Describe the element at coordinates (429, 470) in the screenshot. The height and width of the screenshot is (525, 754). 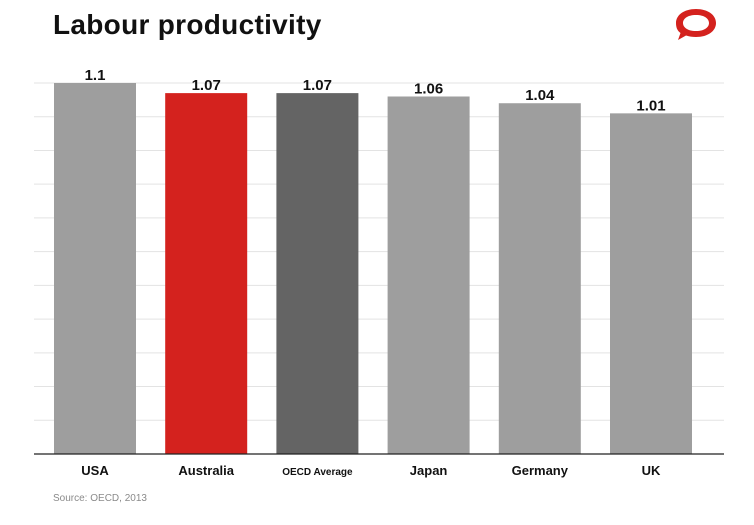
I see `category-label: Japan` at that location.